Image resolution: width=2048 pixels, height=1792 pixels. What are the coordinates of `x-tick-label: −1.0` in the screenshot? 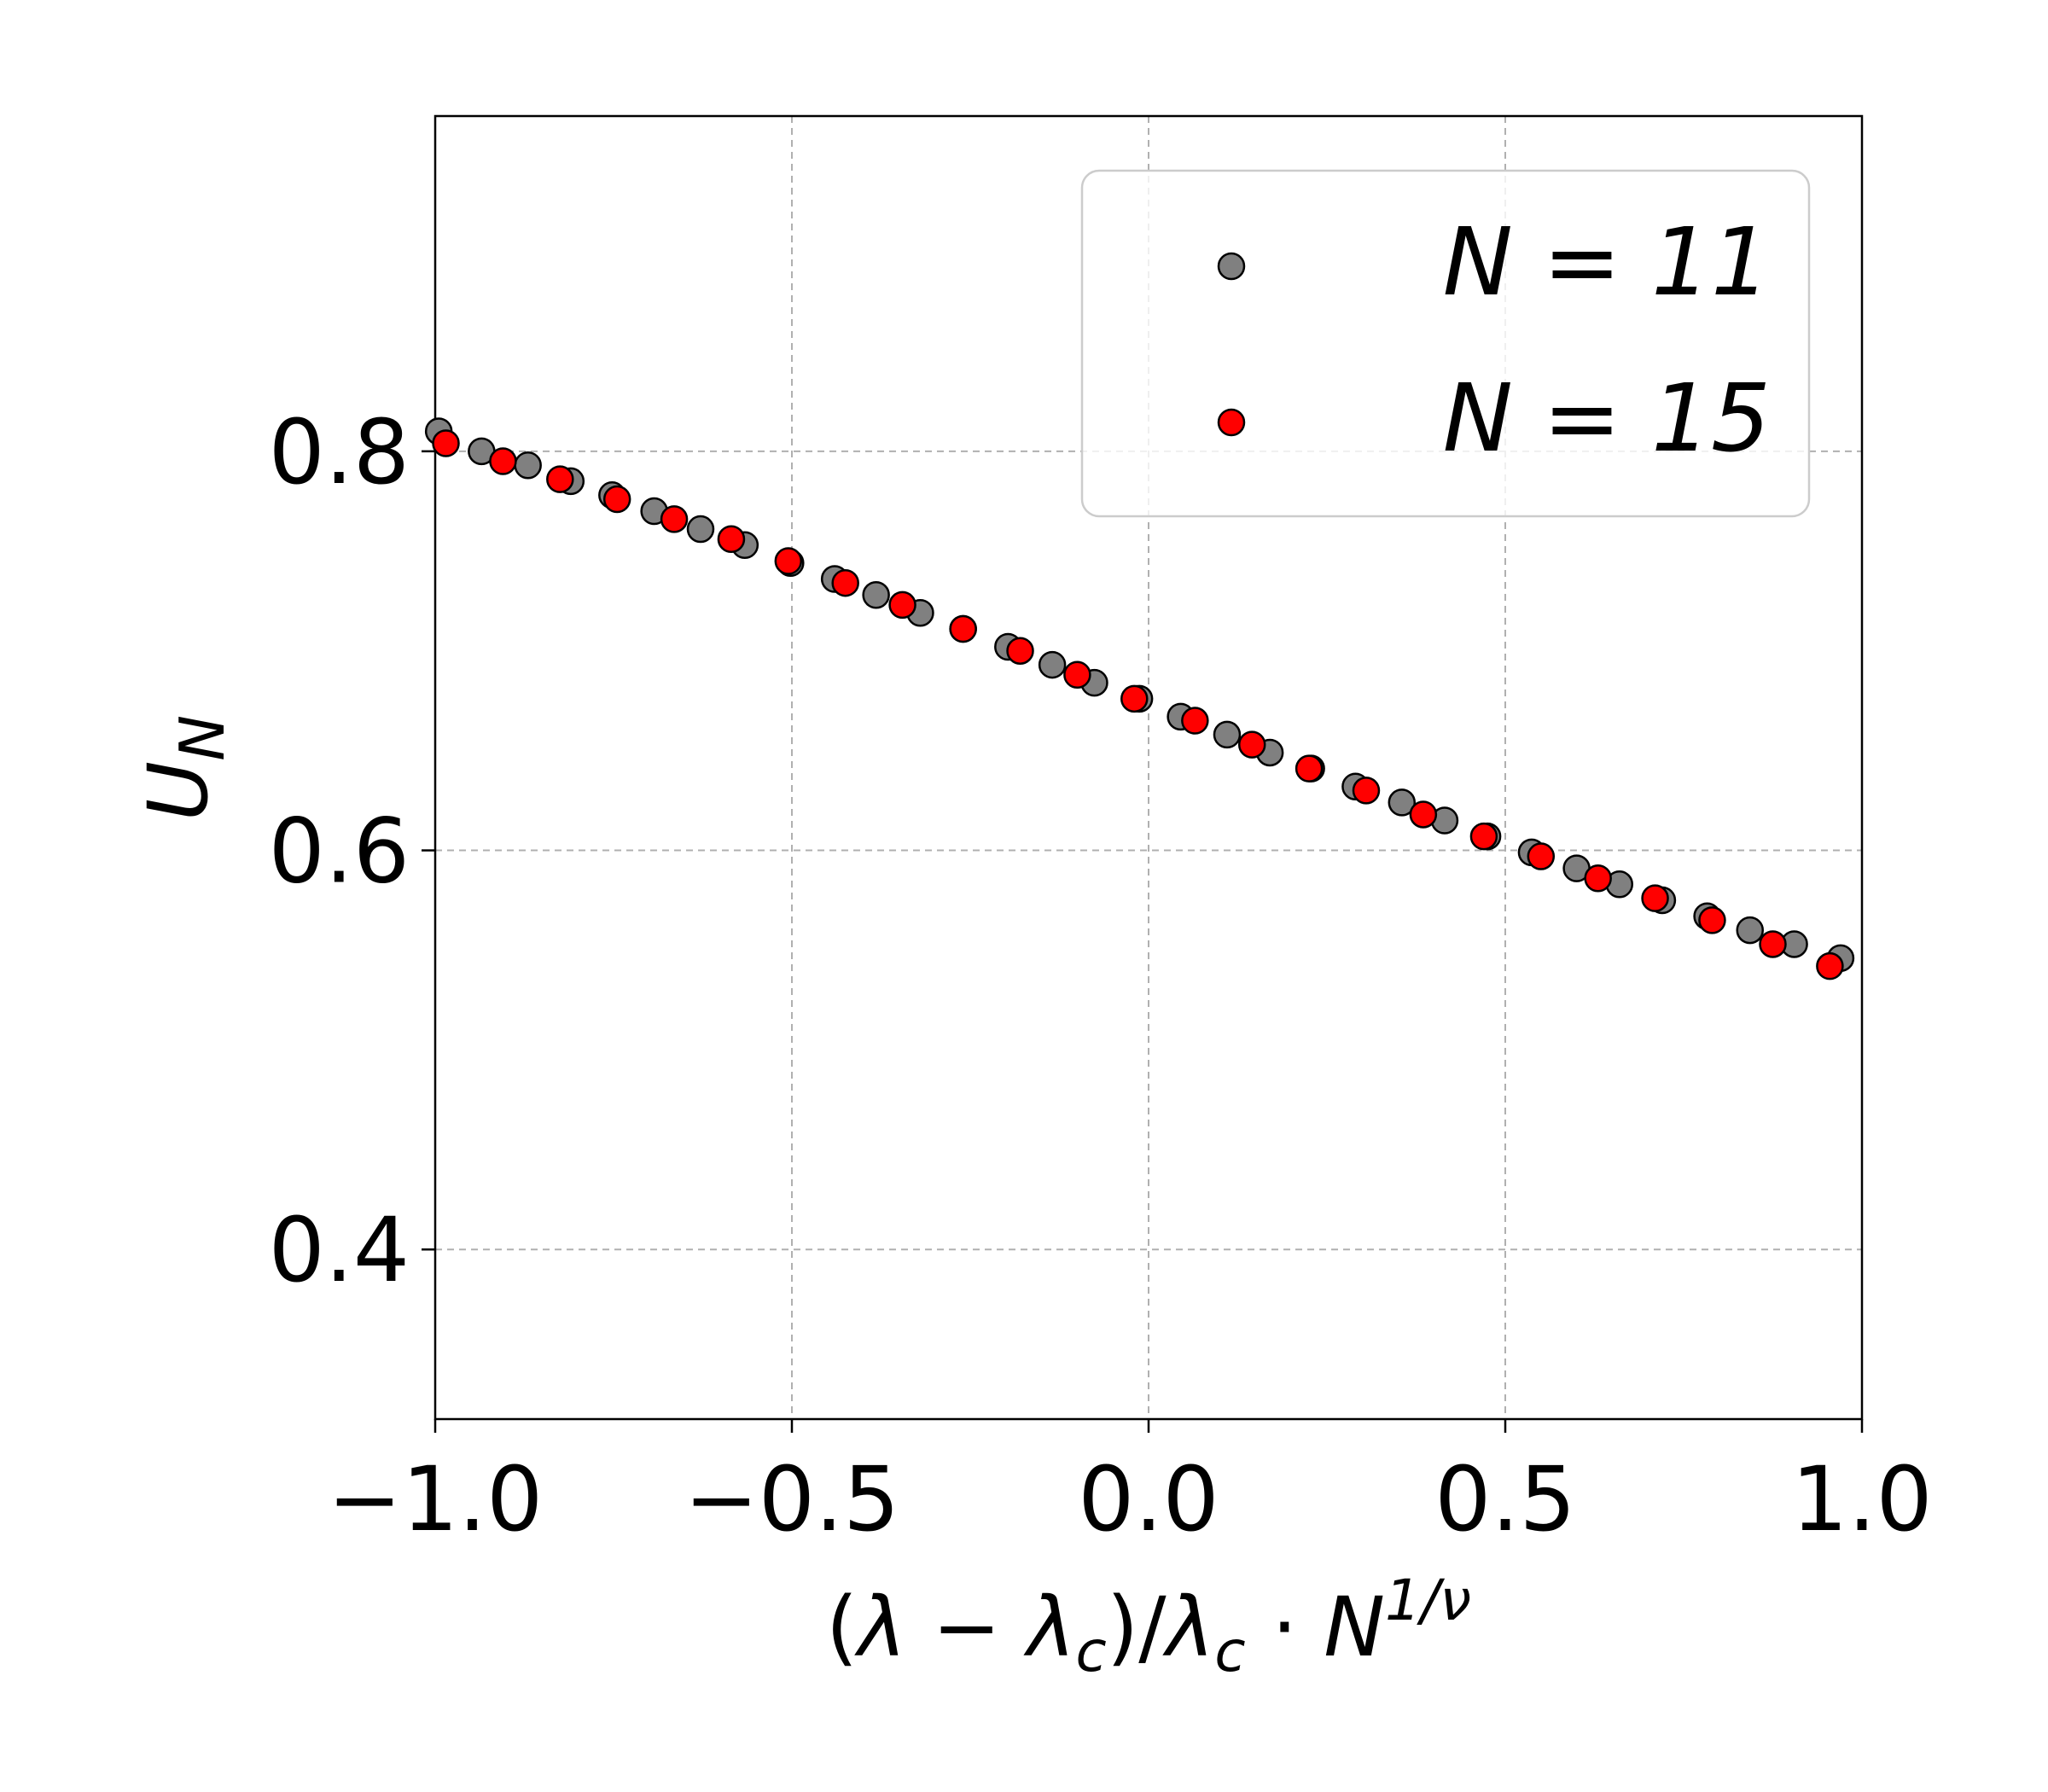 It's located at (436, 1499).